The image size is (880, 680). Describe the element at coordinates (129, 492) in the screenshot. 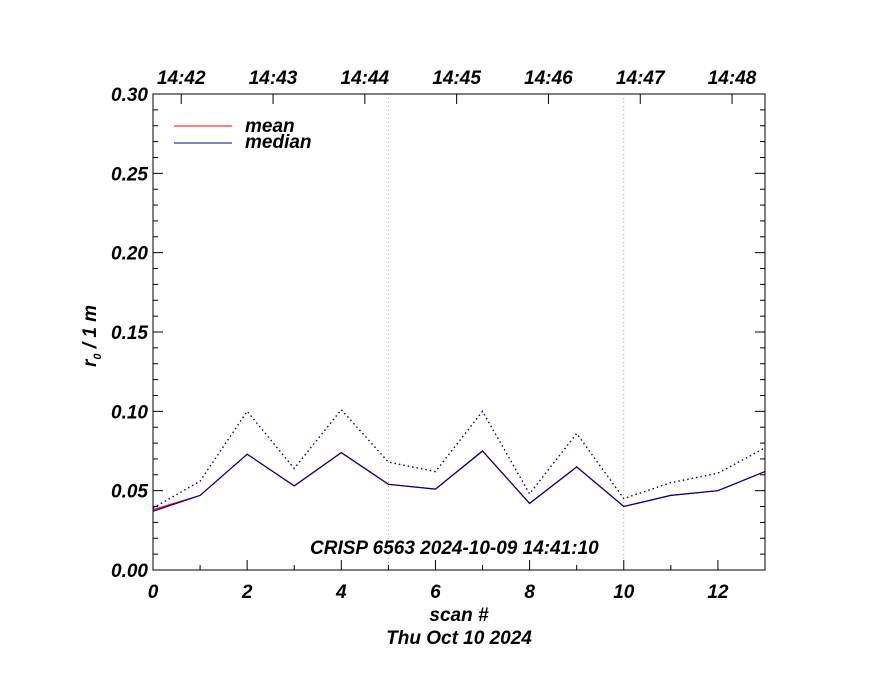

I see `y-tick-label: 0.05` at that location.